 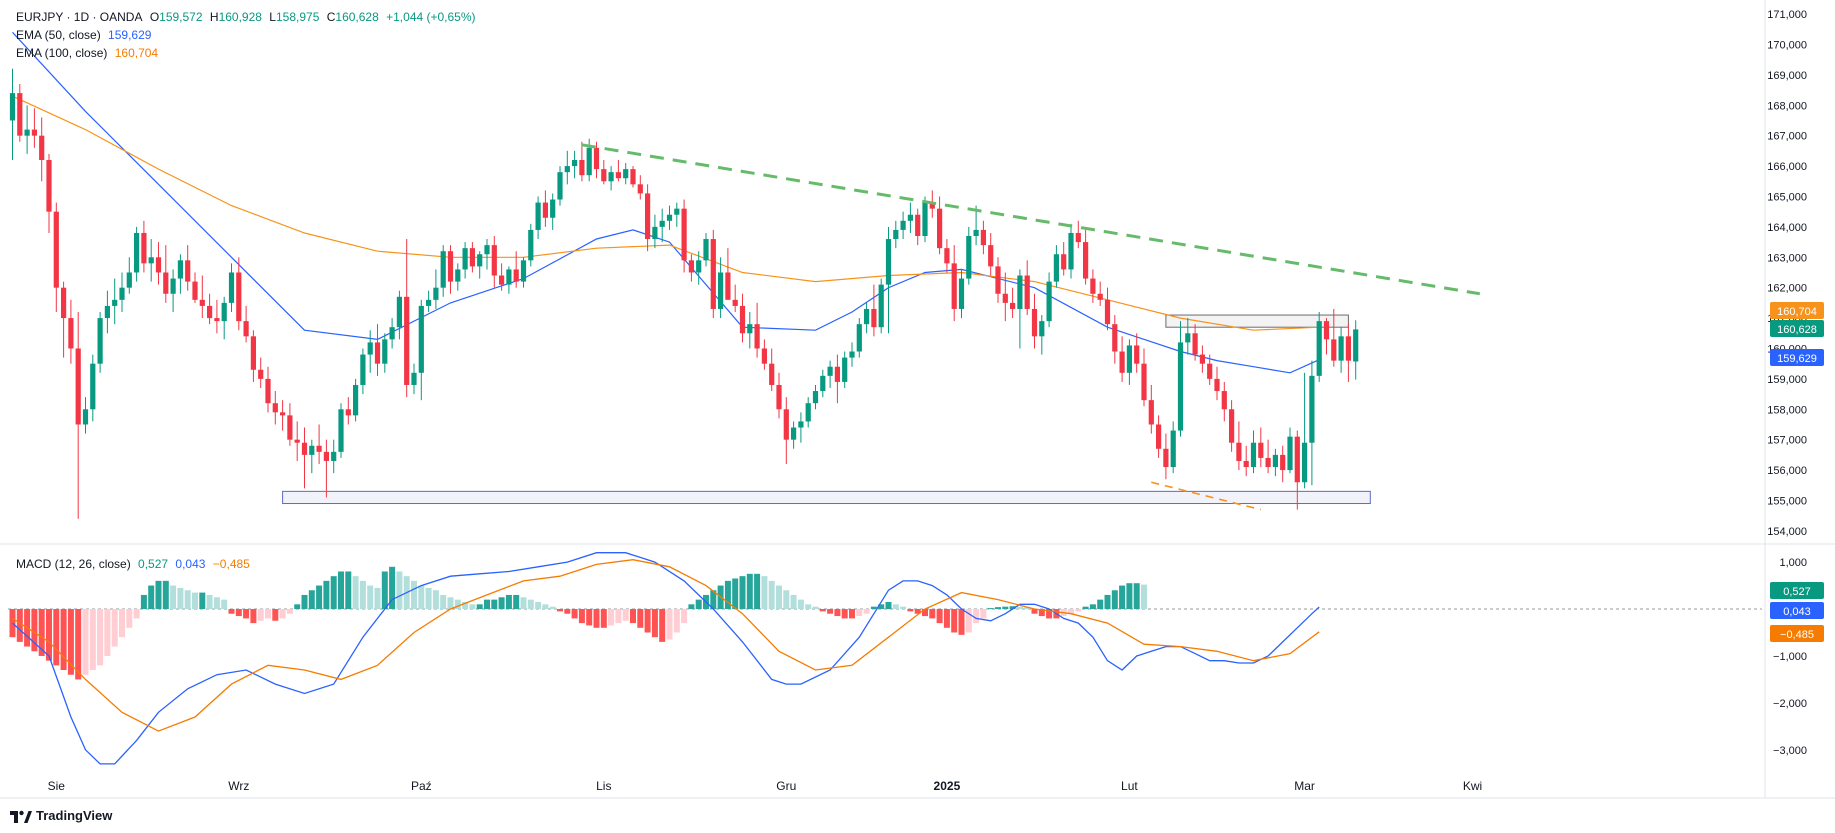 What do you see at coordinates (1031, 219) in the screenshot?
I see `resistance-trendline` at bounding box center [1031, 219].